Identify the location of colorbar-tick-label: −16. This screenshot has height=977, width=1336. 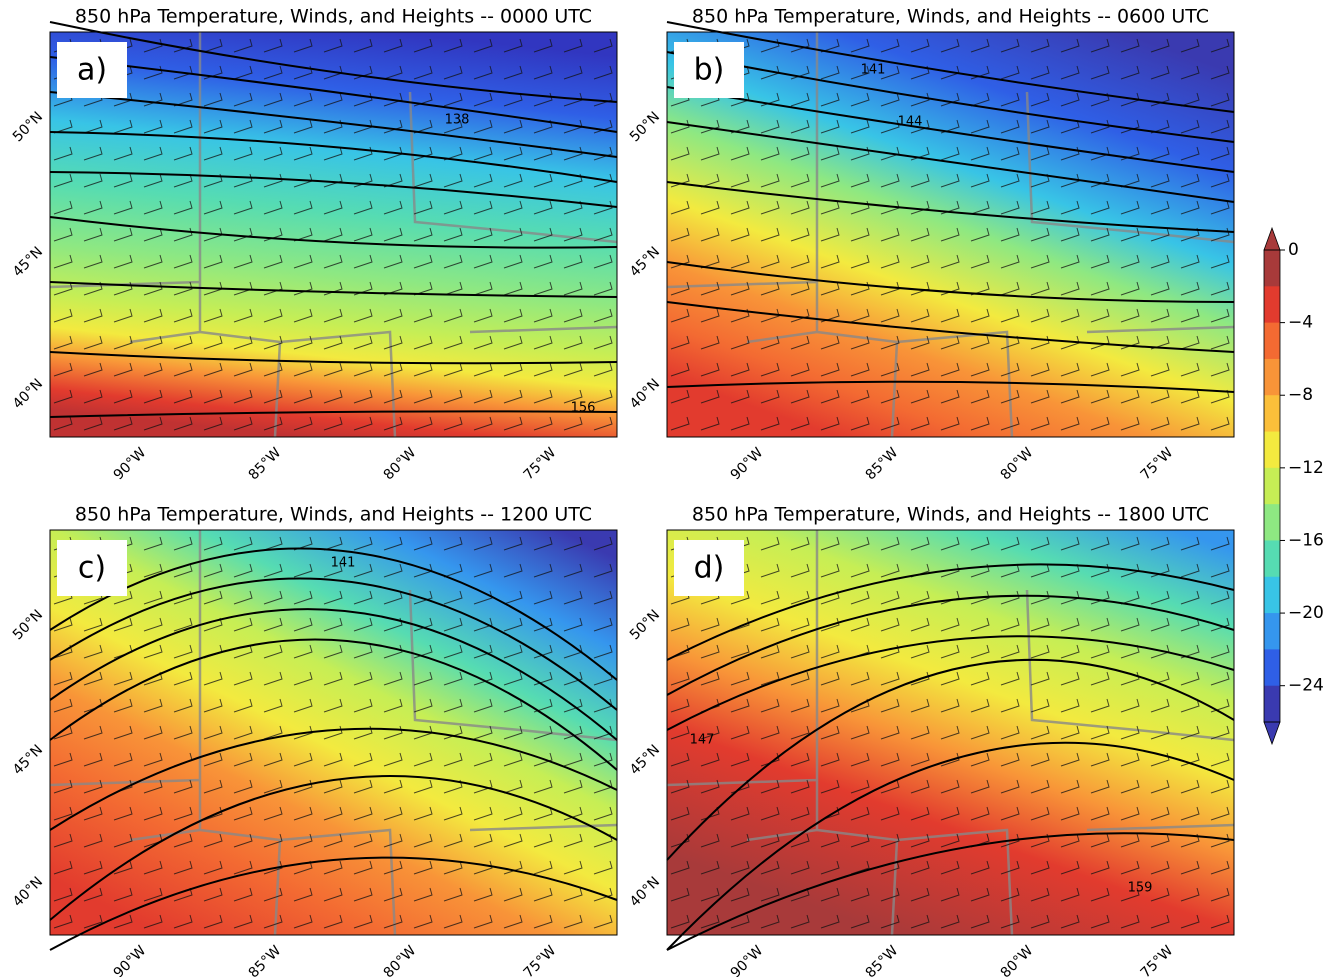
(1306, 540).